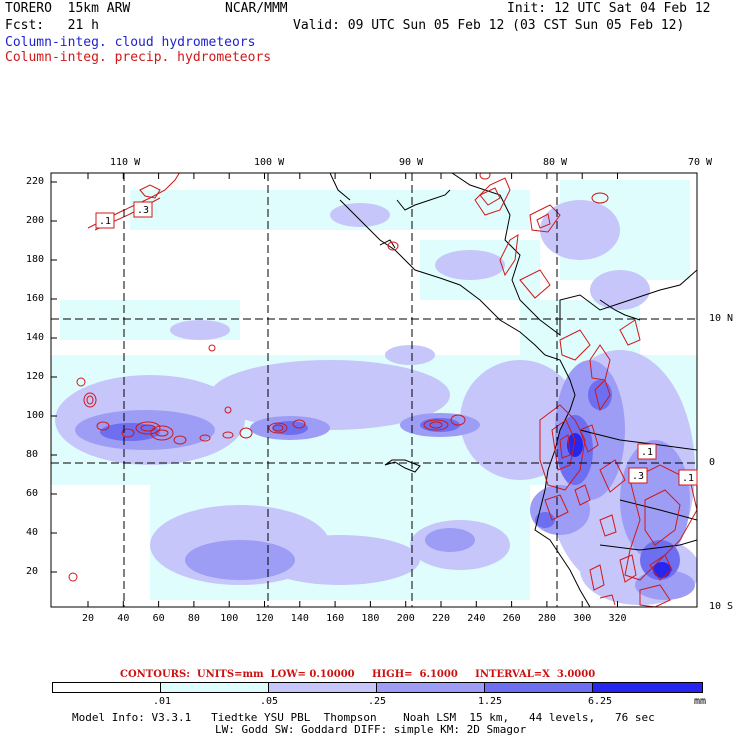 The width and height of the screenshot is (740, 740). What do you see at coordinates (269, 701) in the screenshot?
I see `colorbar-label: .05` at bounding box center [269, 701].